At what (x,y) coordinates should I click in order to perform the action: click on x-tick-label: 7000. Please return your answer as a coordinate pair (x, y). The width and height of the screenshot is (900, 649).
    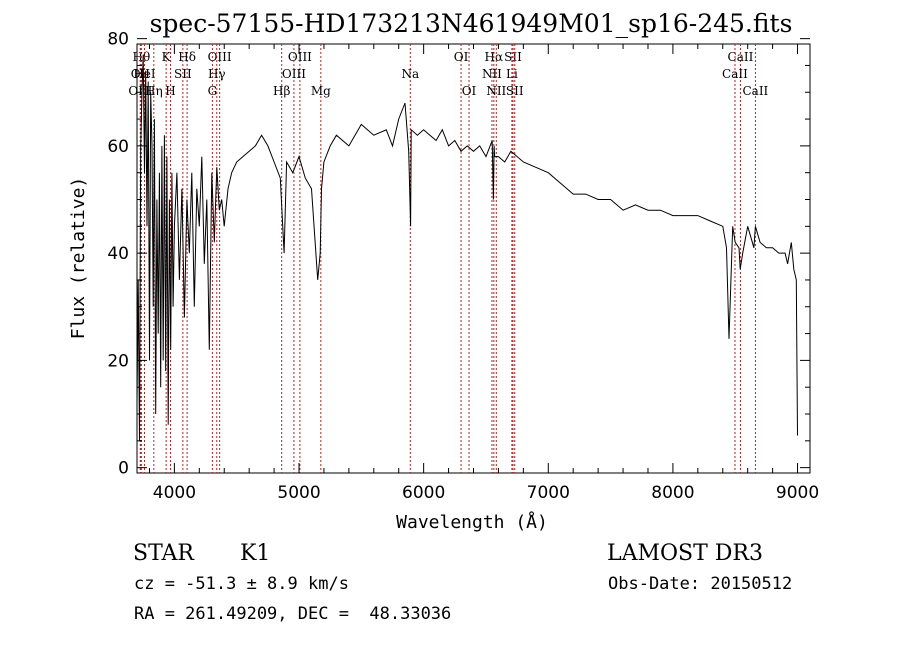
    Looking at the image, I should click on (548, 493).